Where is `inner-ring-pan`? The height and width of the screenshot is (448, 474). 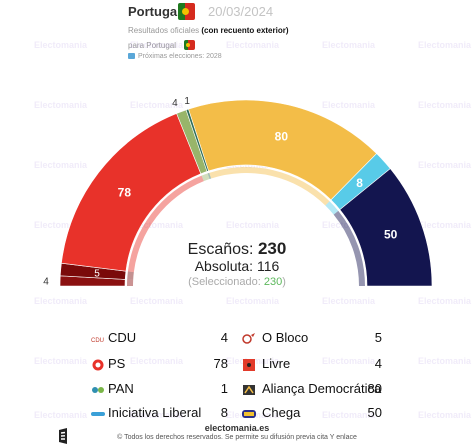 inner-ring-pan is located at coordinates (209, 176).